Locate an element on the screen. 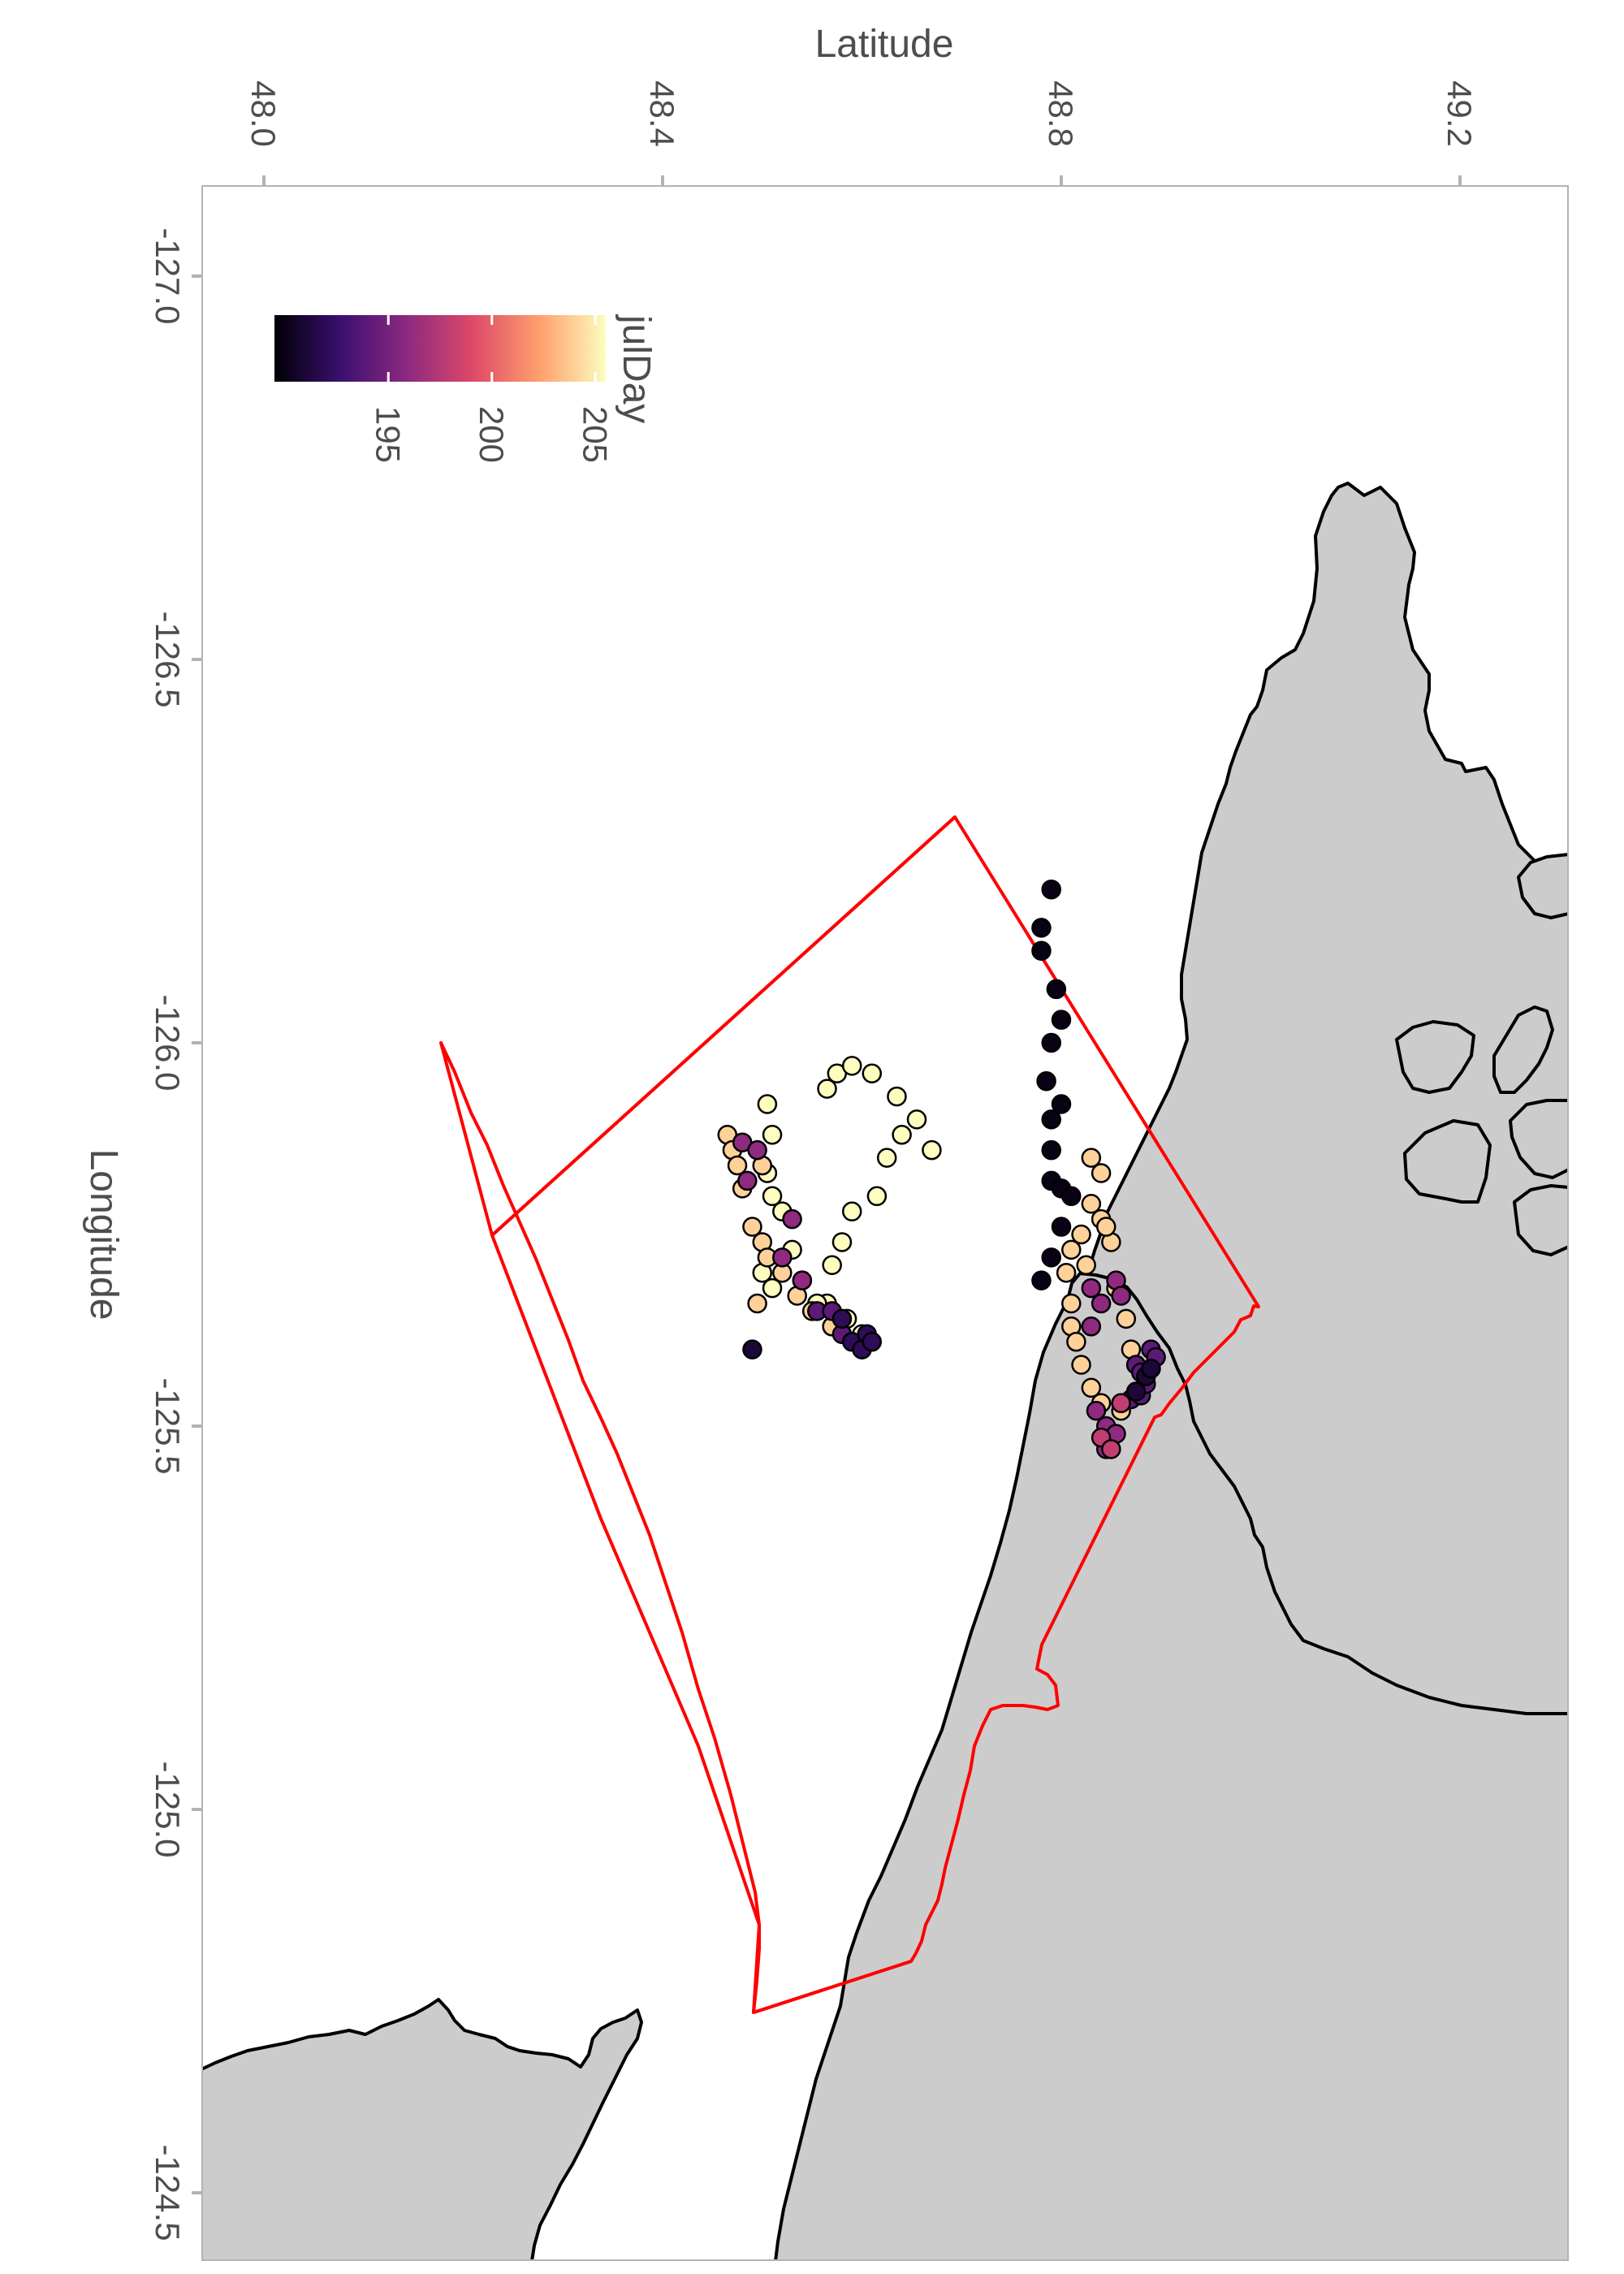  lon-tick-label: -127.0 is located at coordinates (168, 276).